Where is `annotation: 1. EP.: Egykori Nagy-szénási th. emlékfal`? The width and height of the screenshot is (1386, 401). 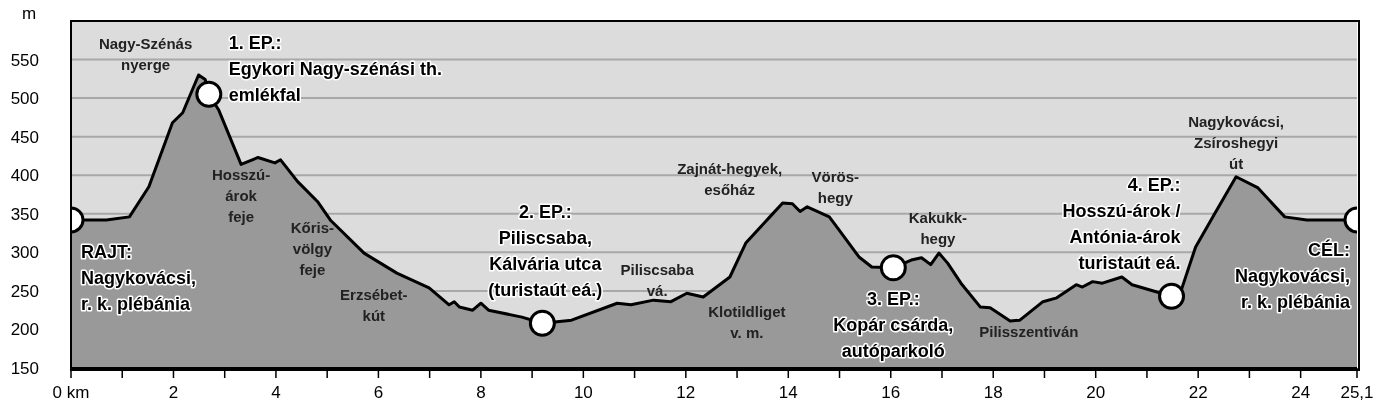 annotation: 1. EP.: Egykori Nagy-szénási th. emlékfal is located at coordinates (335, 69).